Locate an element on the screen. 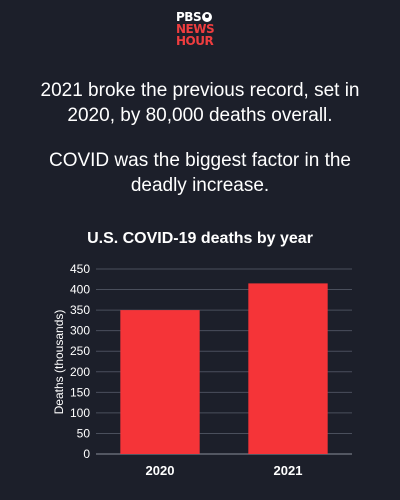  logo-hour-text: HOUR is located at coordinates (195, 41).